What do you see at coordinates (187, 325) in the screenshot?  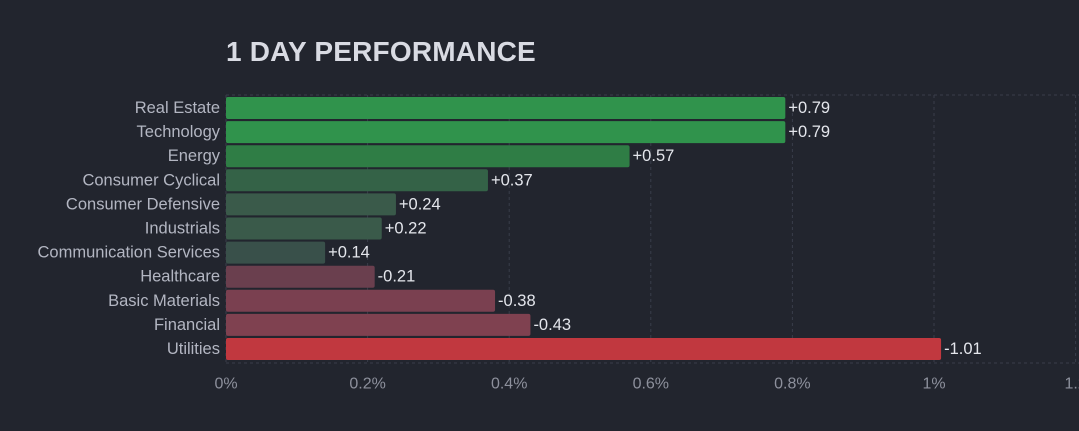 I see `category-label: Financial` at bounding box center [187, 325].